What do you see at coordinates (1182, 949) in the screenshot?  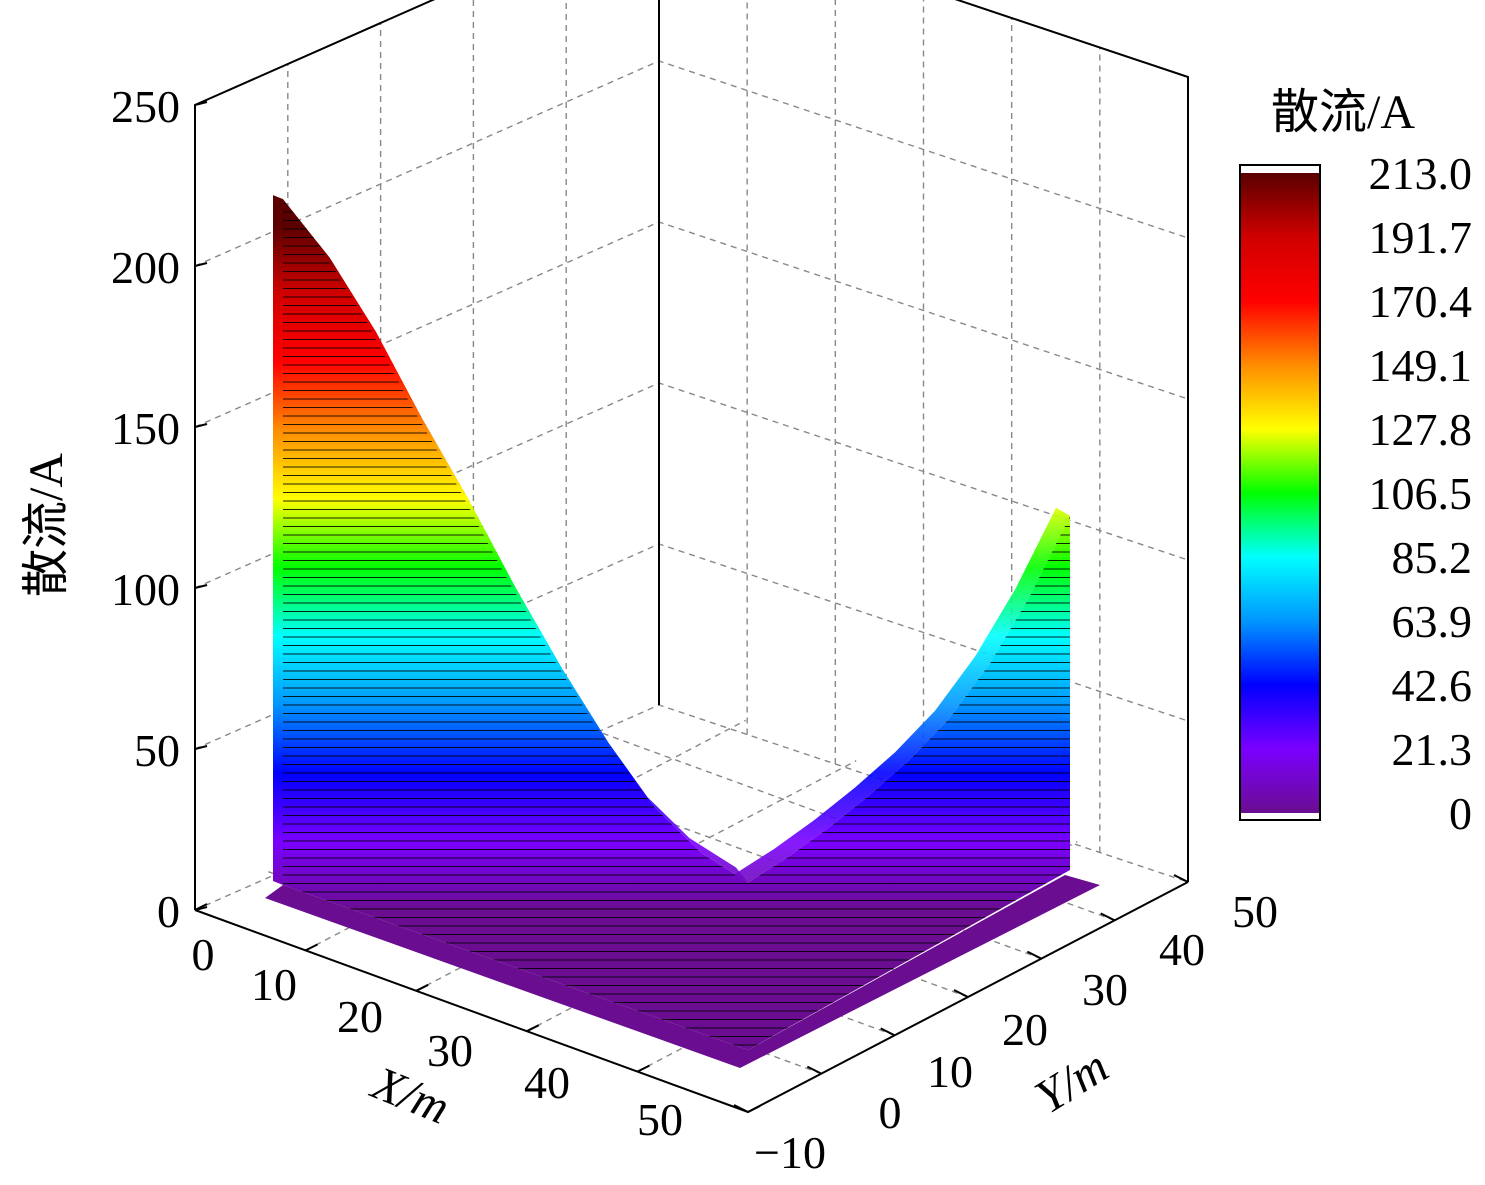 I see `y-tick-label: 40` at bounding box center [1182, 949].